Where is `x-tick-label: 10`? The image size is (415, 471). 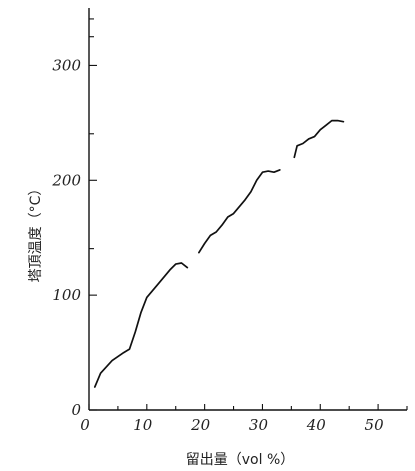
x-tick-label: 10 is located at coordinates (143, 425).